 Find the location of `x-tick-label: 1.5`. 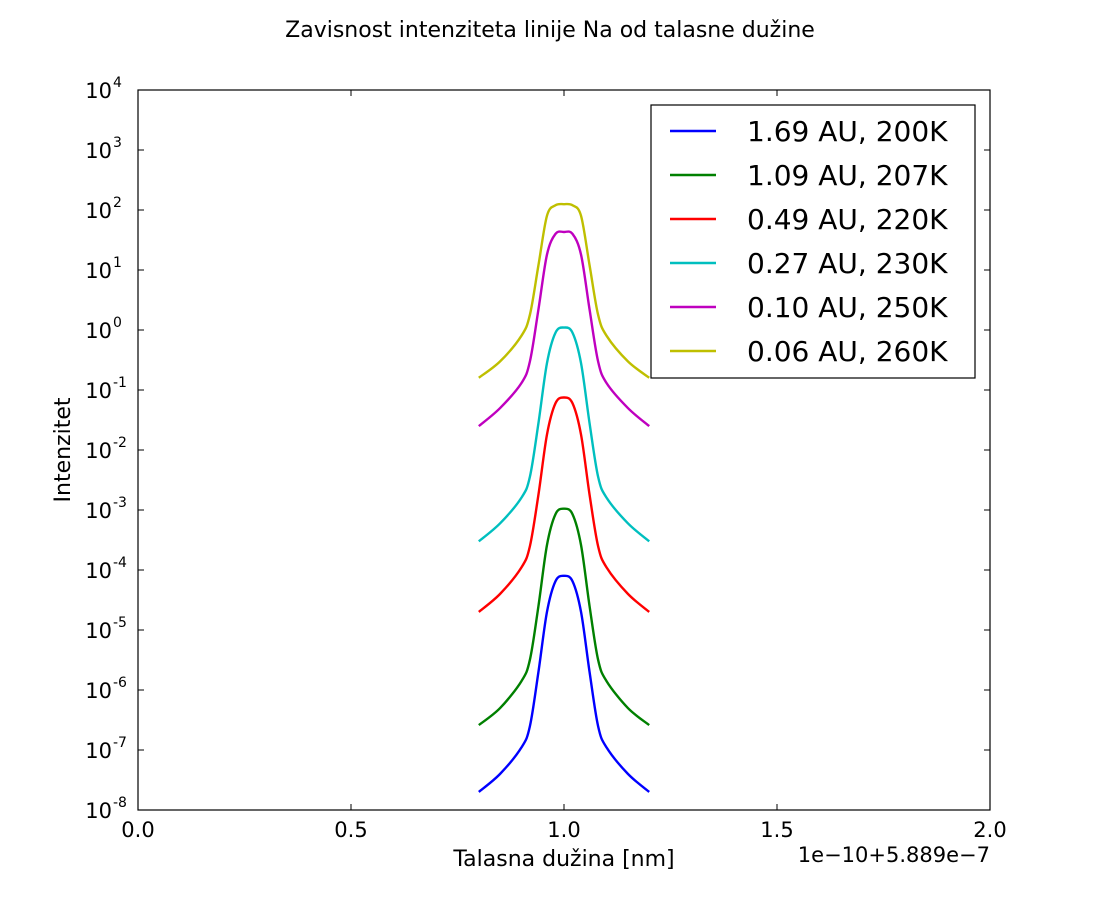

x-tick-label: 1.5 is located at coordinates (776, 830).